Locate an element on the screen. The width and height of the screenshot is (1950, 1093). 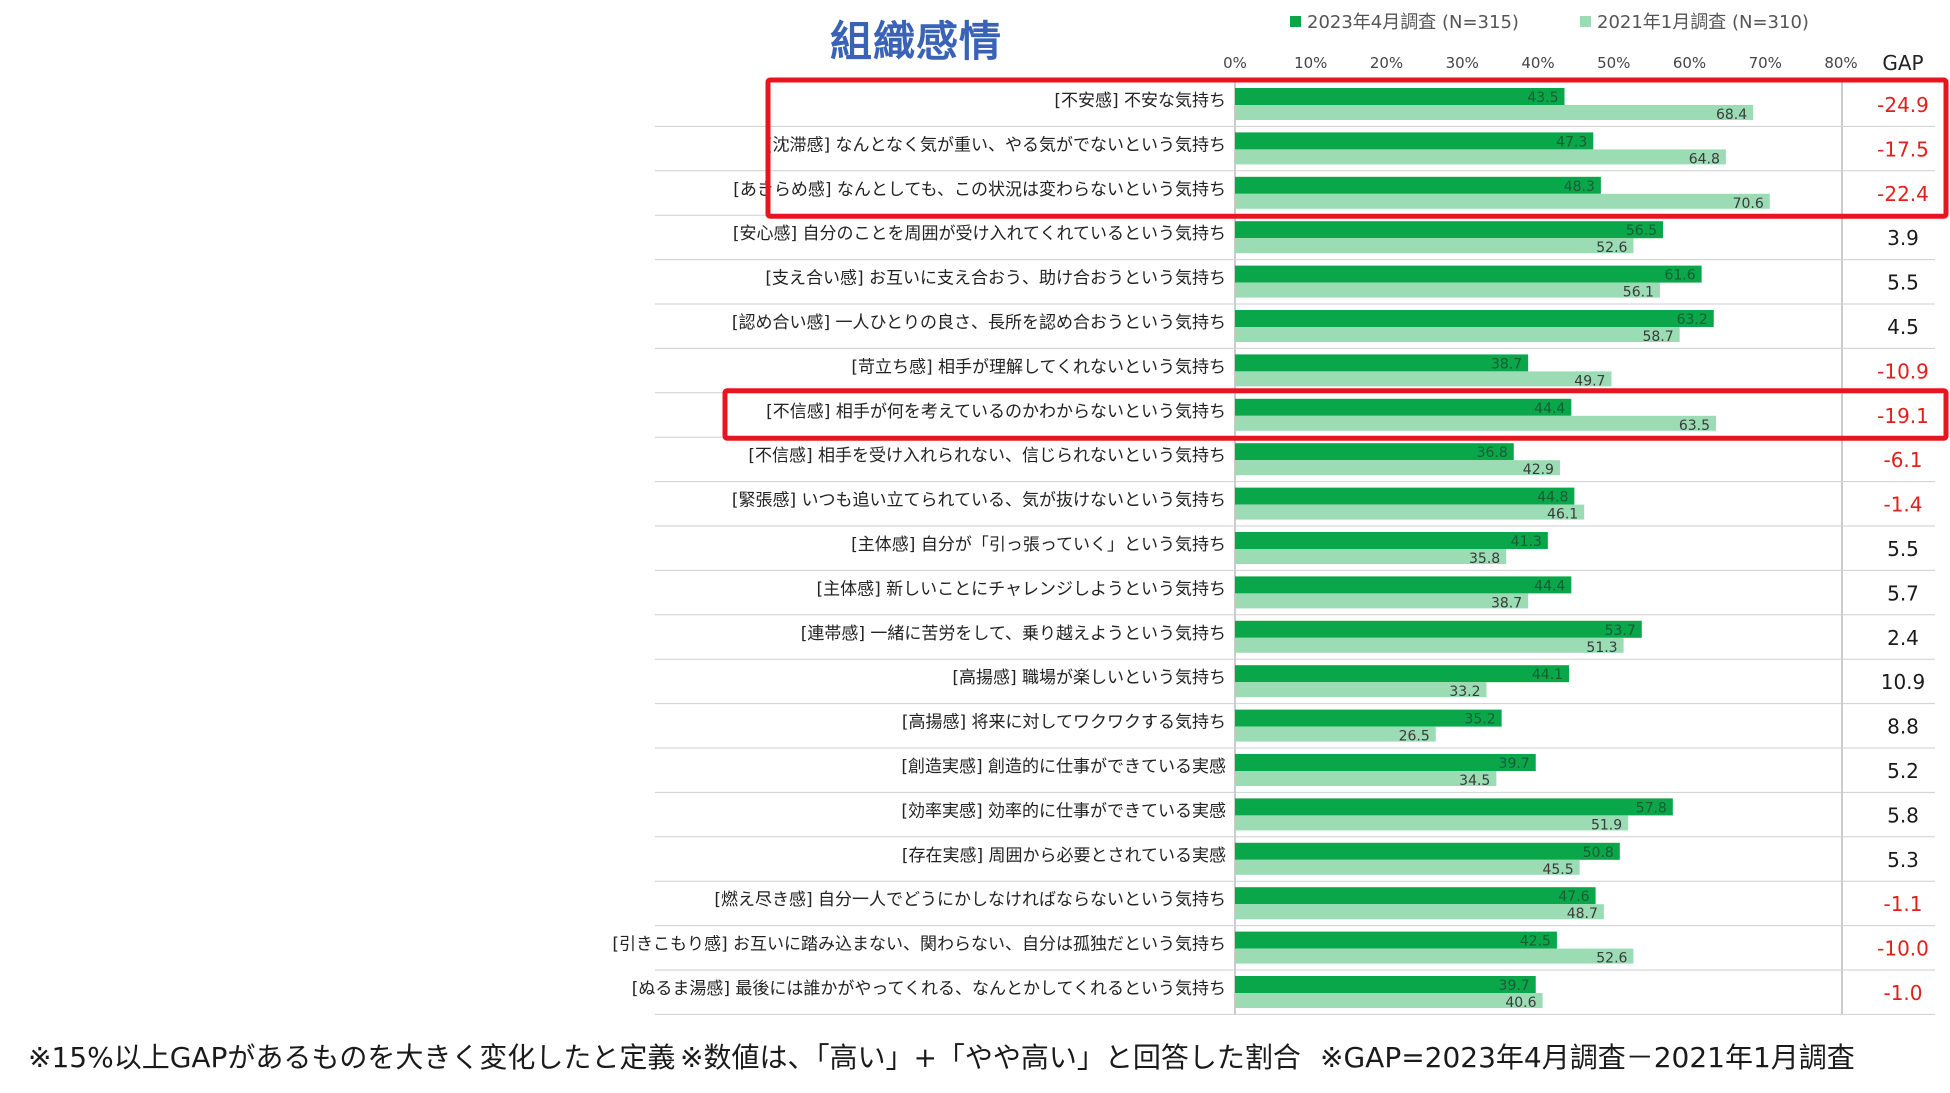
category-label: [創造実感] 創造的に仕事ができている実感 is located at coordinates (1063, 767).